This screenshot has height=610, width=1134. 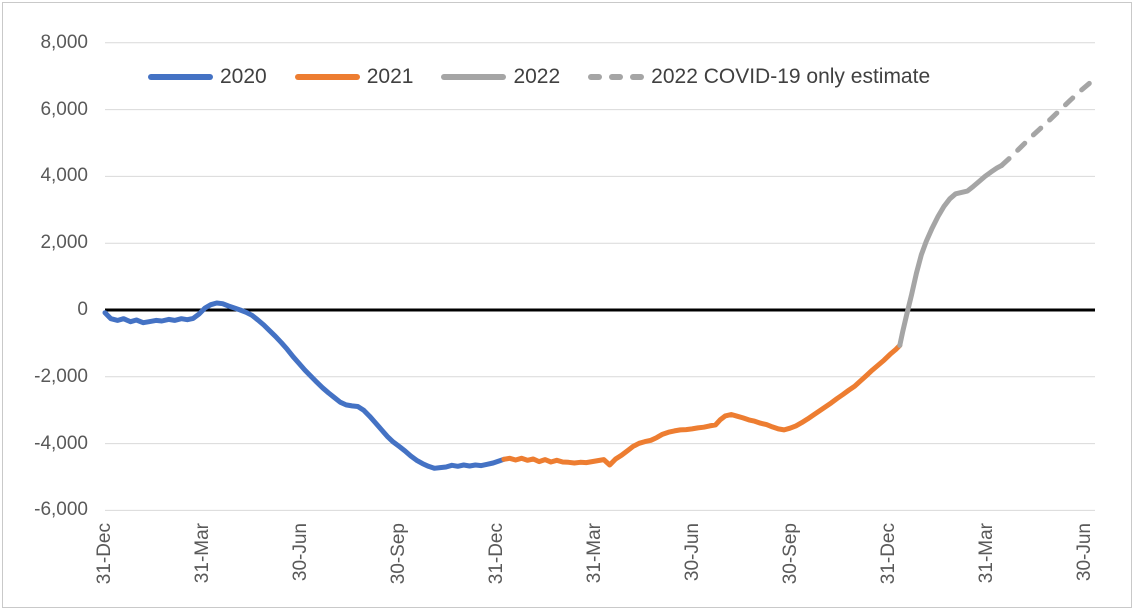 I want to click on legend-item-2022-covid-19-only-estimate: 2022 COVID-19 only estimate, so click(x=759, y=77).